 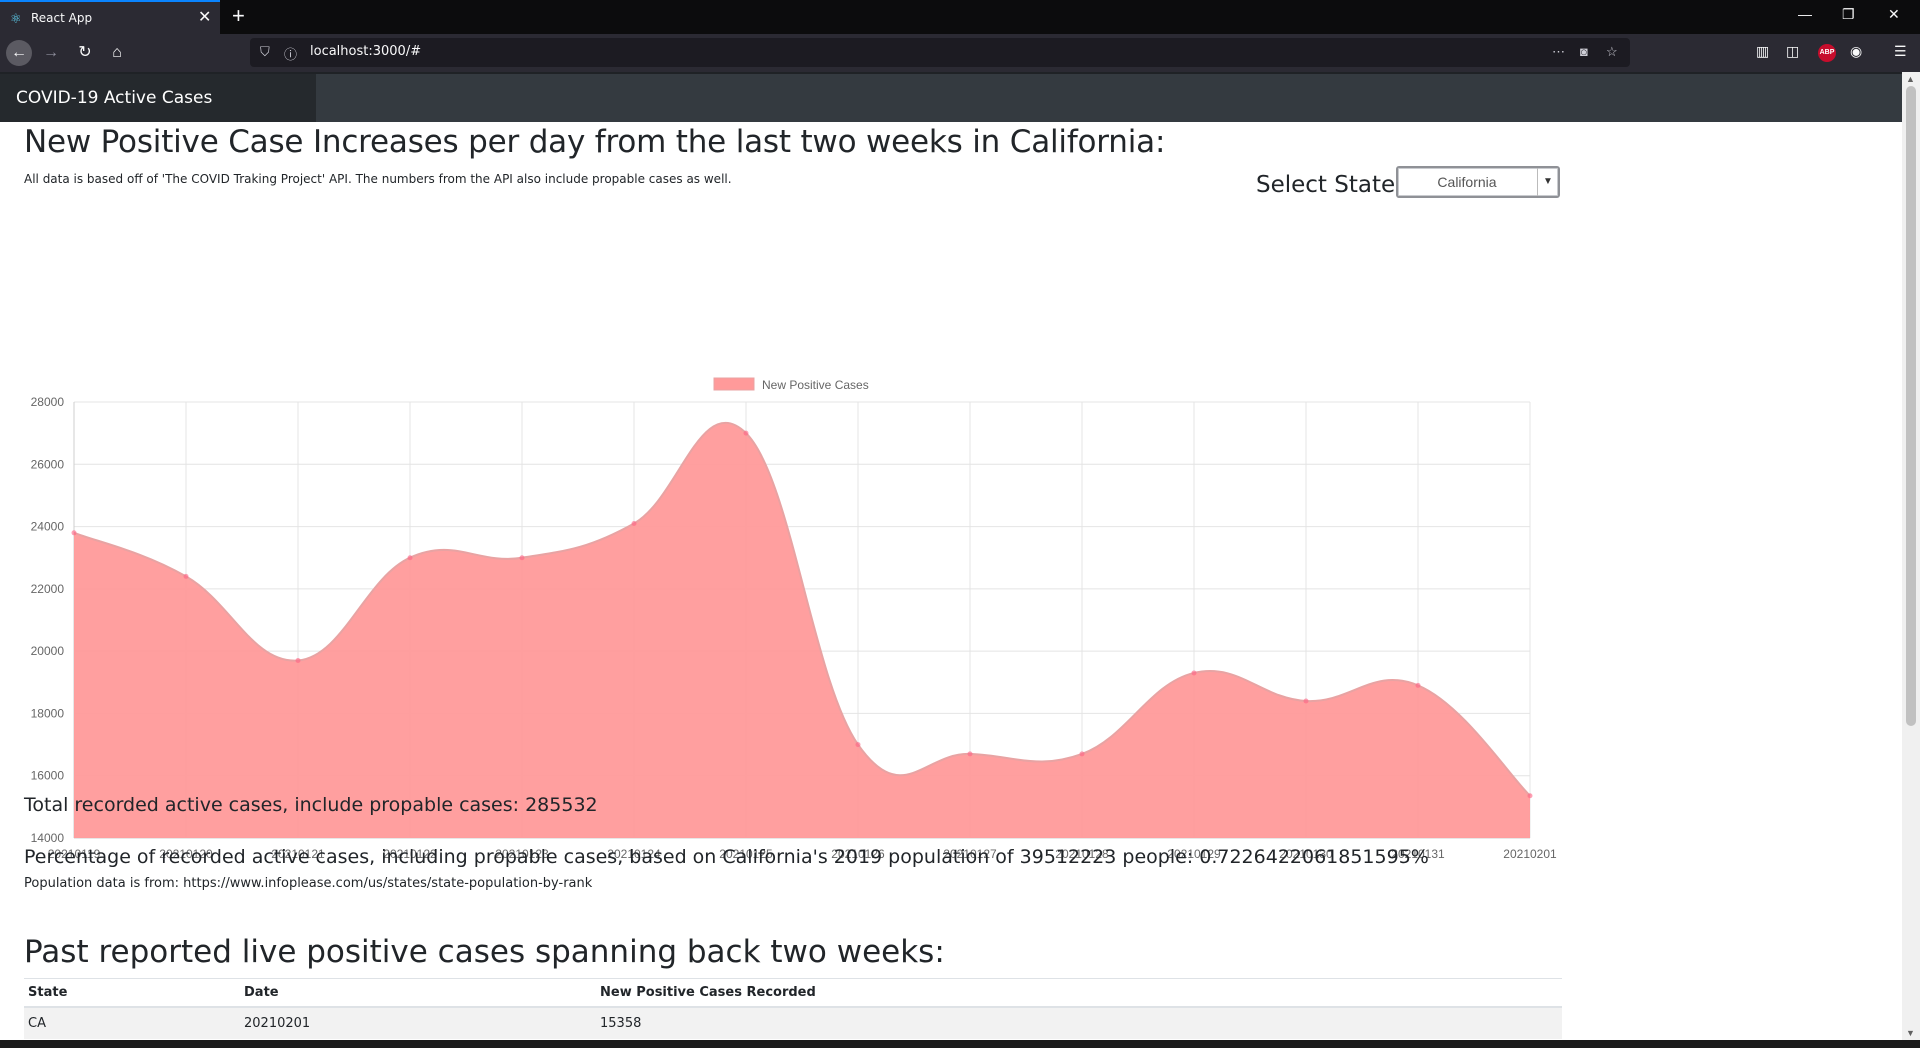 What do you see at coordinates (265, 51) in the screenshot?
I see `shield-icon: ⛉` at bounding box center [265, 51].